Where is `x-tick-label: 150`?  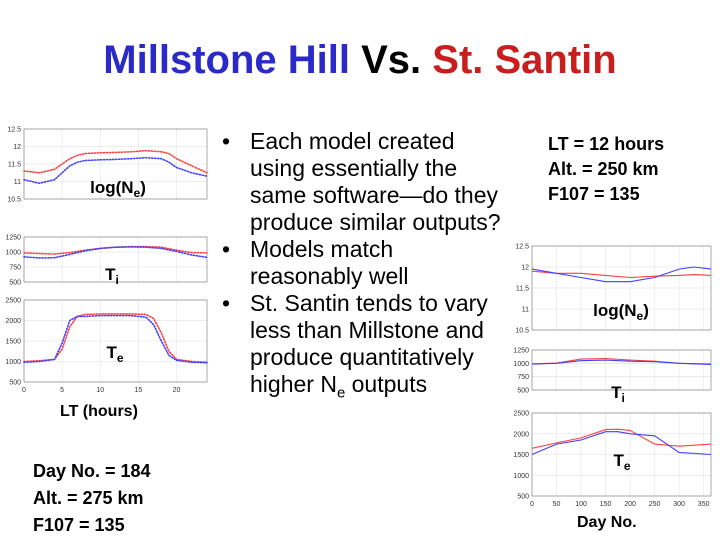 x-tick-label: 150 is located at coordinates (606, 504).